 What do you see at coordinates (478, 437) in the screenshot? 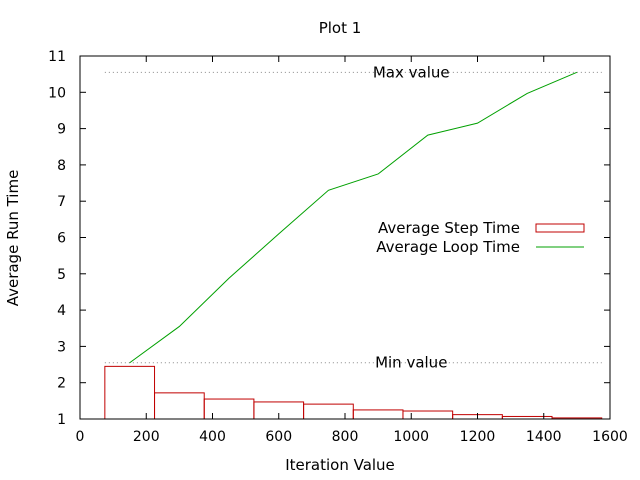
I see `x-tick-label: 1200` at bounding box center [478, 437].